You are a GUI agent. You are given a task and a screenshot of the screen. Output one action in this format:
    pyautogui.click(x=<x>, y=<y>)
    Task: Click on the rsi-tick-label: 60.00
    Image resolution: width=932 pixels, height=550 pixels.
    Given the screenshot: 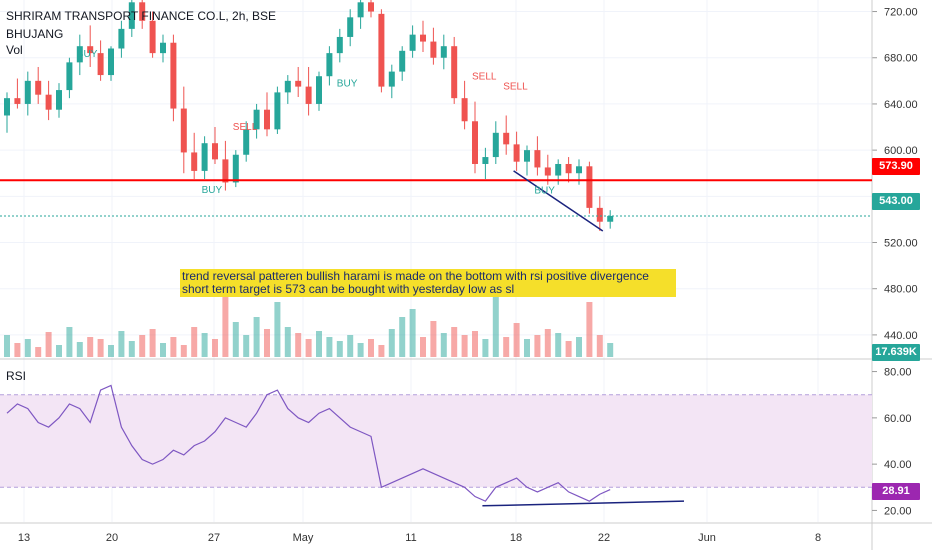 What is the action you would take?
    pyautogui.click(x=898, y=419)
    